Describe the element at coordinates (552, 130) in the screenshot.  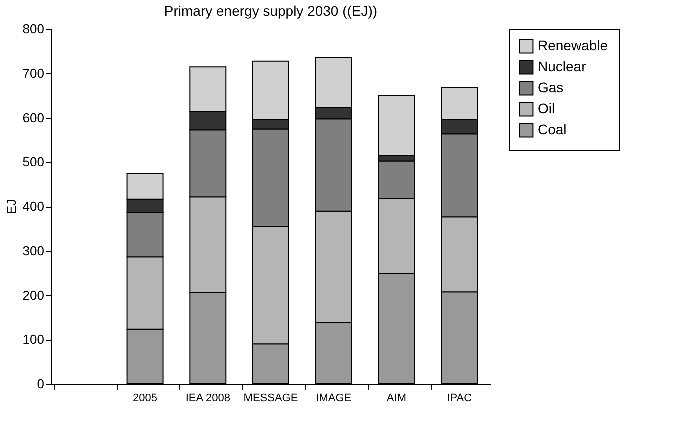
I see `legend-label: Coal` at that location.